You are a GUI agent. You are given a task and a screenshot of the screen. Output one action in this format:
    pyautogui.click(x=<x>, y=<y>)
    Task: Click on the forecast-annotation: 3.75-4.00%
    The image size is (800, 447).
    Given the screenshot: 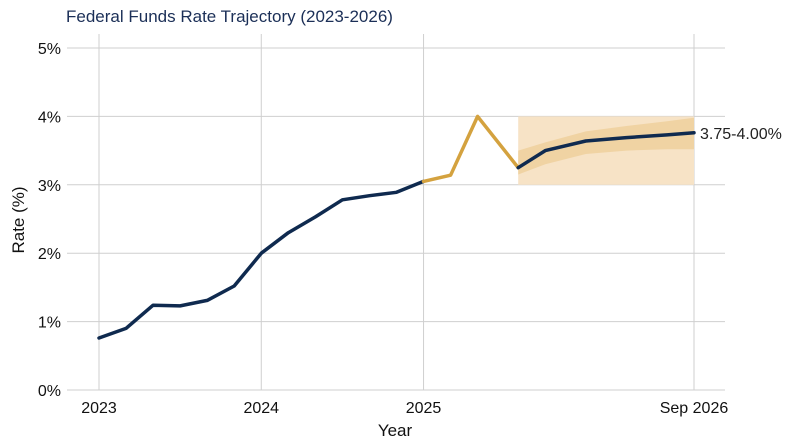 What is the action you would take?
    pyautogui.click(x=741, y=134)
    